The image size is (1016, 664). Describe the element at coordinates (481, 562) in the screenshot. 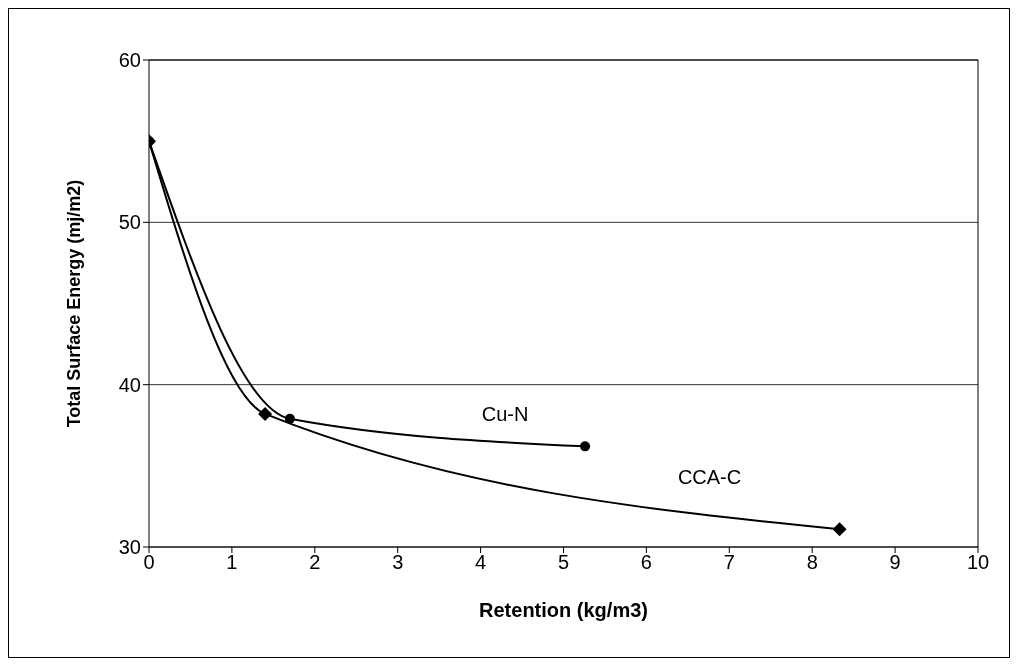

I see `x-tick-label: 4` at that location.